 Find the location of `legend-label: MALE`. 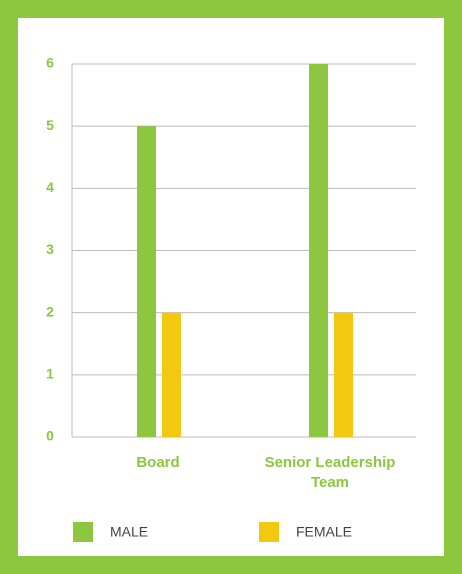

legend-label: MALE is located at coordinates (129, 532).